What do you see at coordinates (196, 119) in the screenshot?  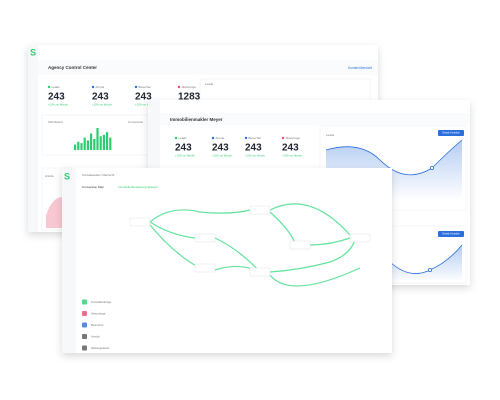 I see `window-title: Immobilienmakler Meyer` at bounding box center [196, 119].